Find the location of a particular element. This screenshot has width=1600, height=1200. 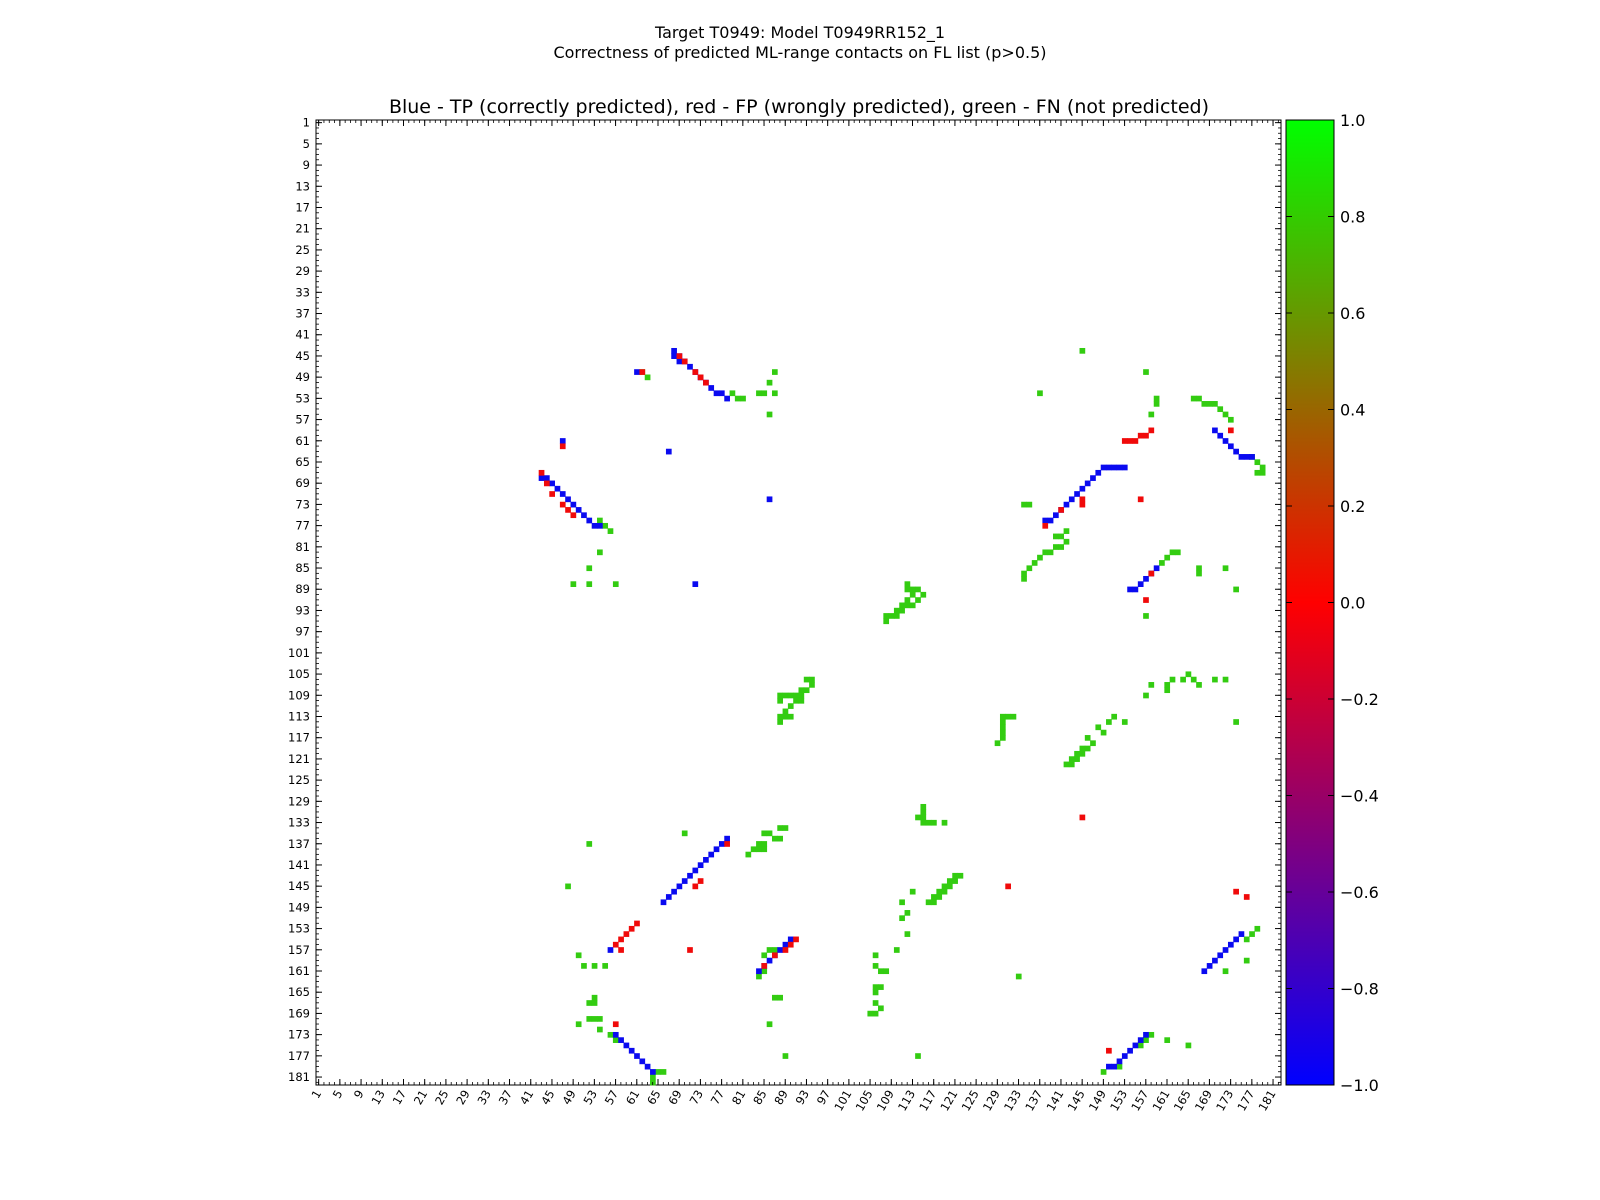

y-tick-label: 49 is located at coordinates (302, 377).